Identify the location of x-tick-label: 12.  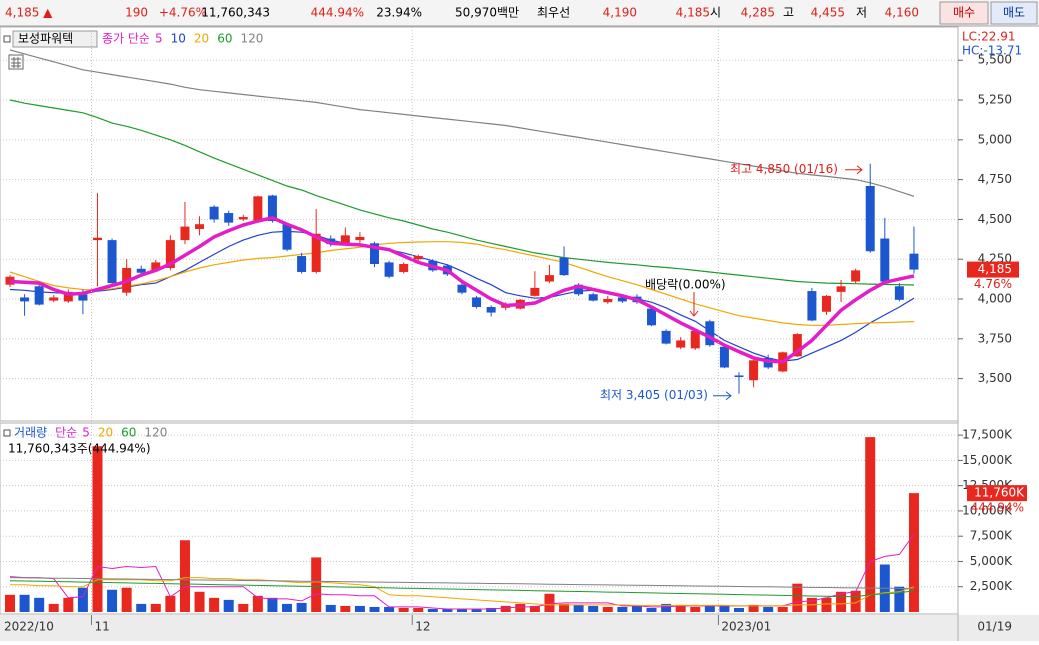
(422, 627).